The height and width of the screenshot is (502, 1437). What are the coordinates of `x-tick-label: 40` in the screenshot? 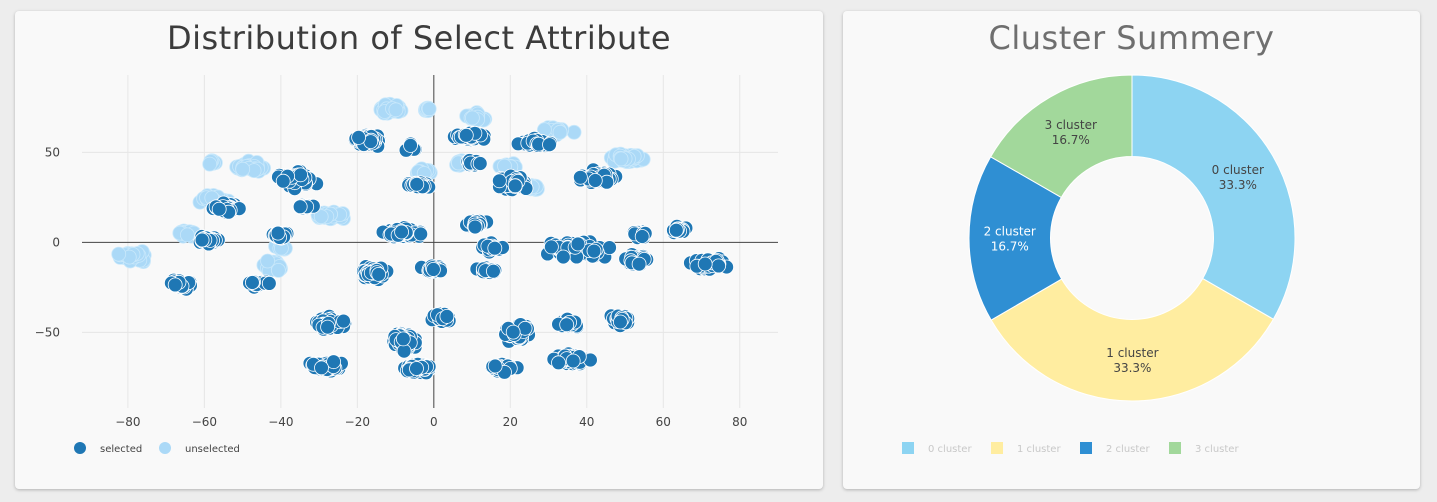 It's located at (586, 422).